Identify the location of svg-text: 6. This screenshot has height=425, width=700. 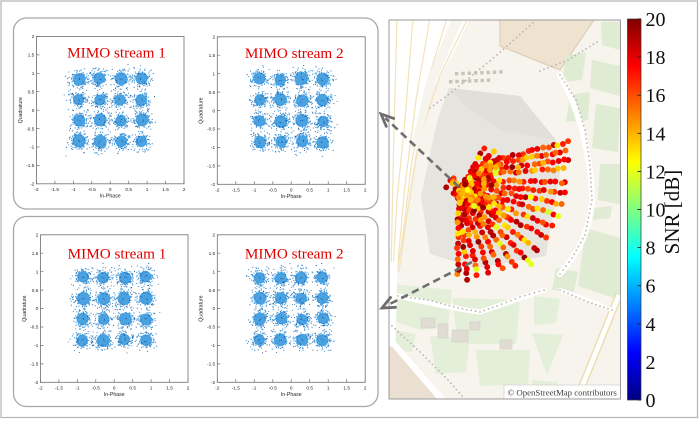
(651, 287).